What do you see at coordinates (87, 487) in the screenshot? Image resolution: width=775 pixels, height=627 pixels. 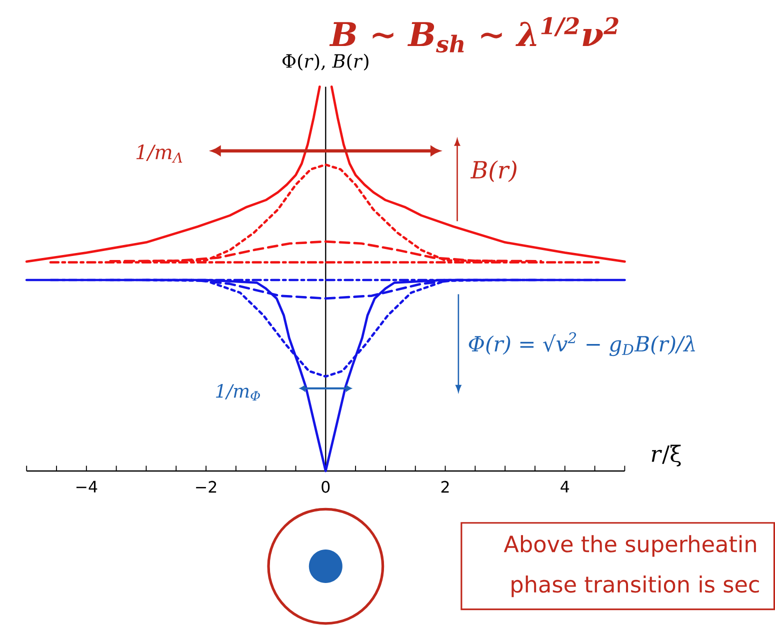 I see `x-tick-label: −4` at bounding box center [87, 487].